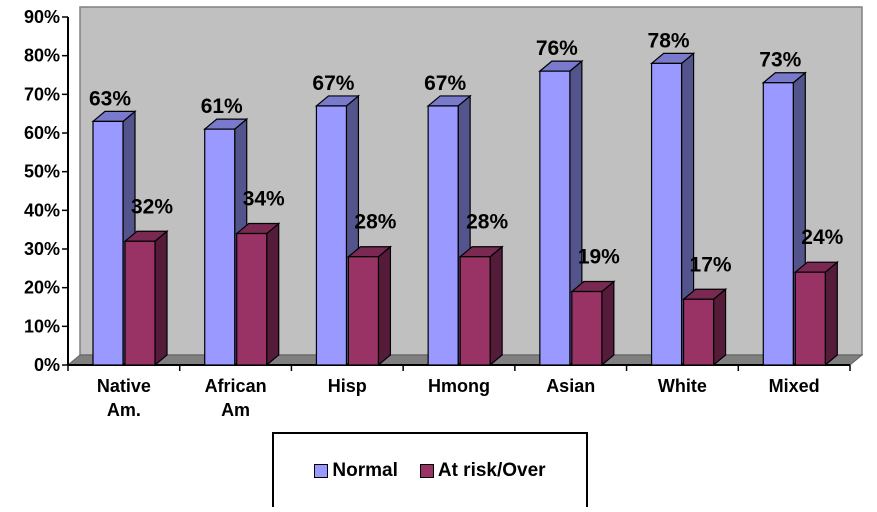  Describe the element at coordinates (794, 386) in the screenshot. I see `x-tick-label: Mixed` at that location.